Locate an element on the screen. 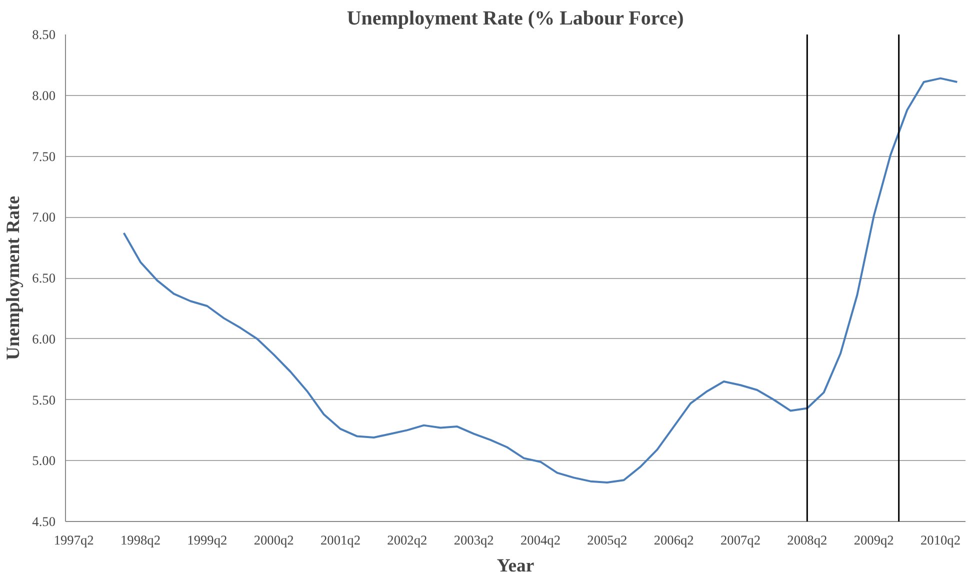  x-tick-label: 2002q2 is located at coordinates (407, 540).